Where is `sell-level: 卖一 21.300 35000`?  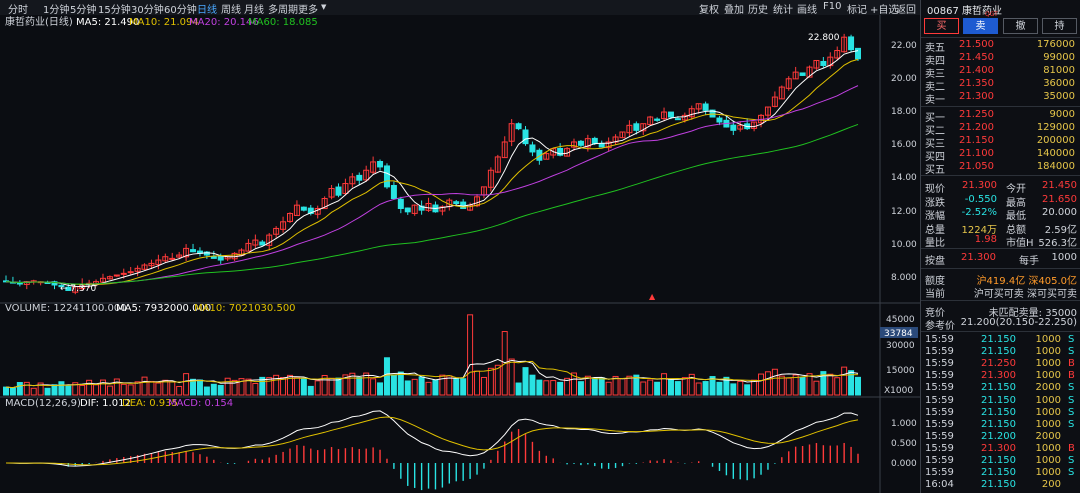
sell-level: 卖一 21.300 35000 is located at coordinates (1000, 98).